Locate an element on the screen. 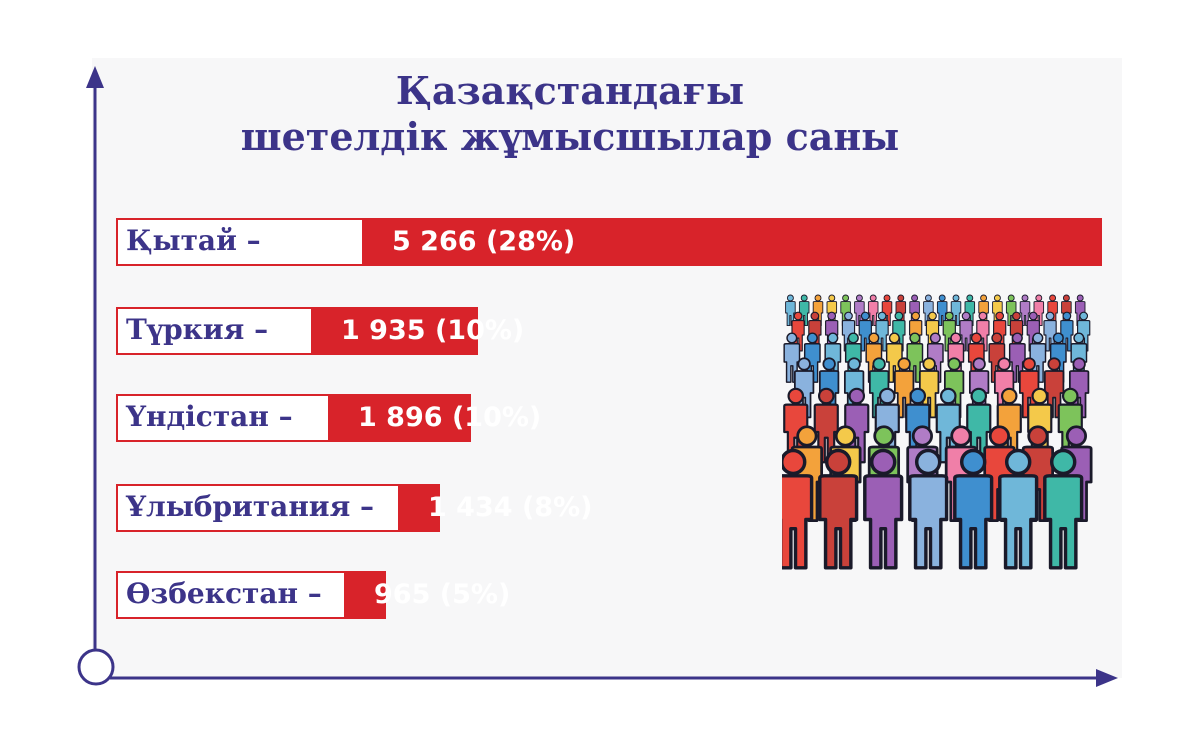  bar-row: Қытай – 5 266 (28%) is located at coordinates (609, 242).